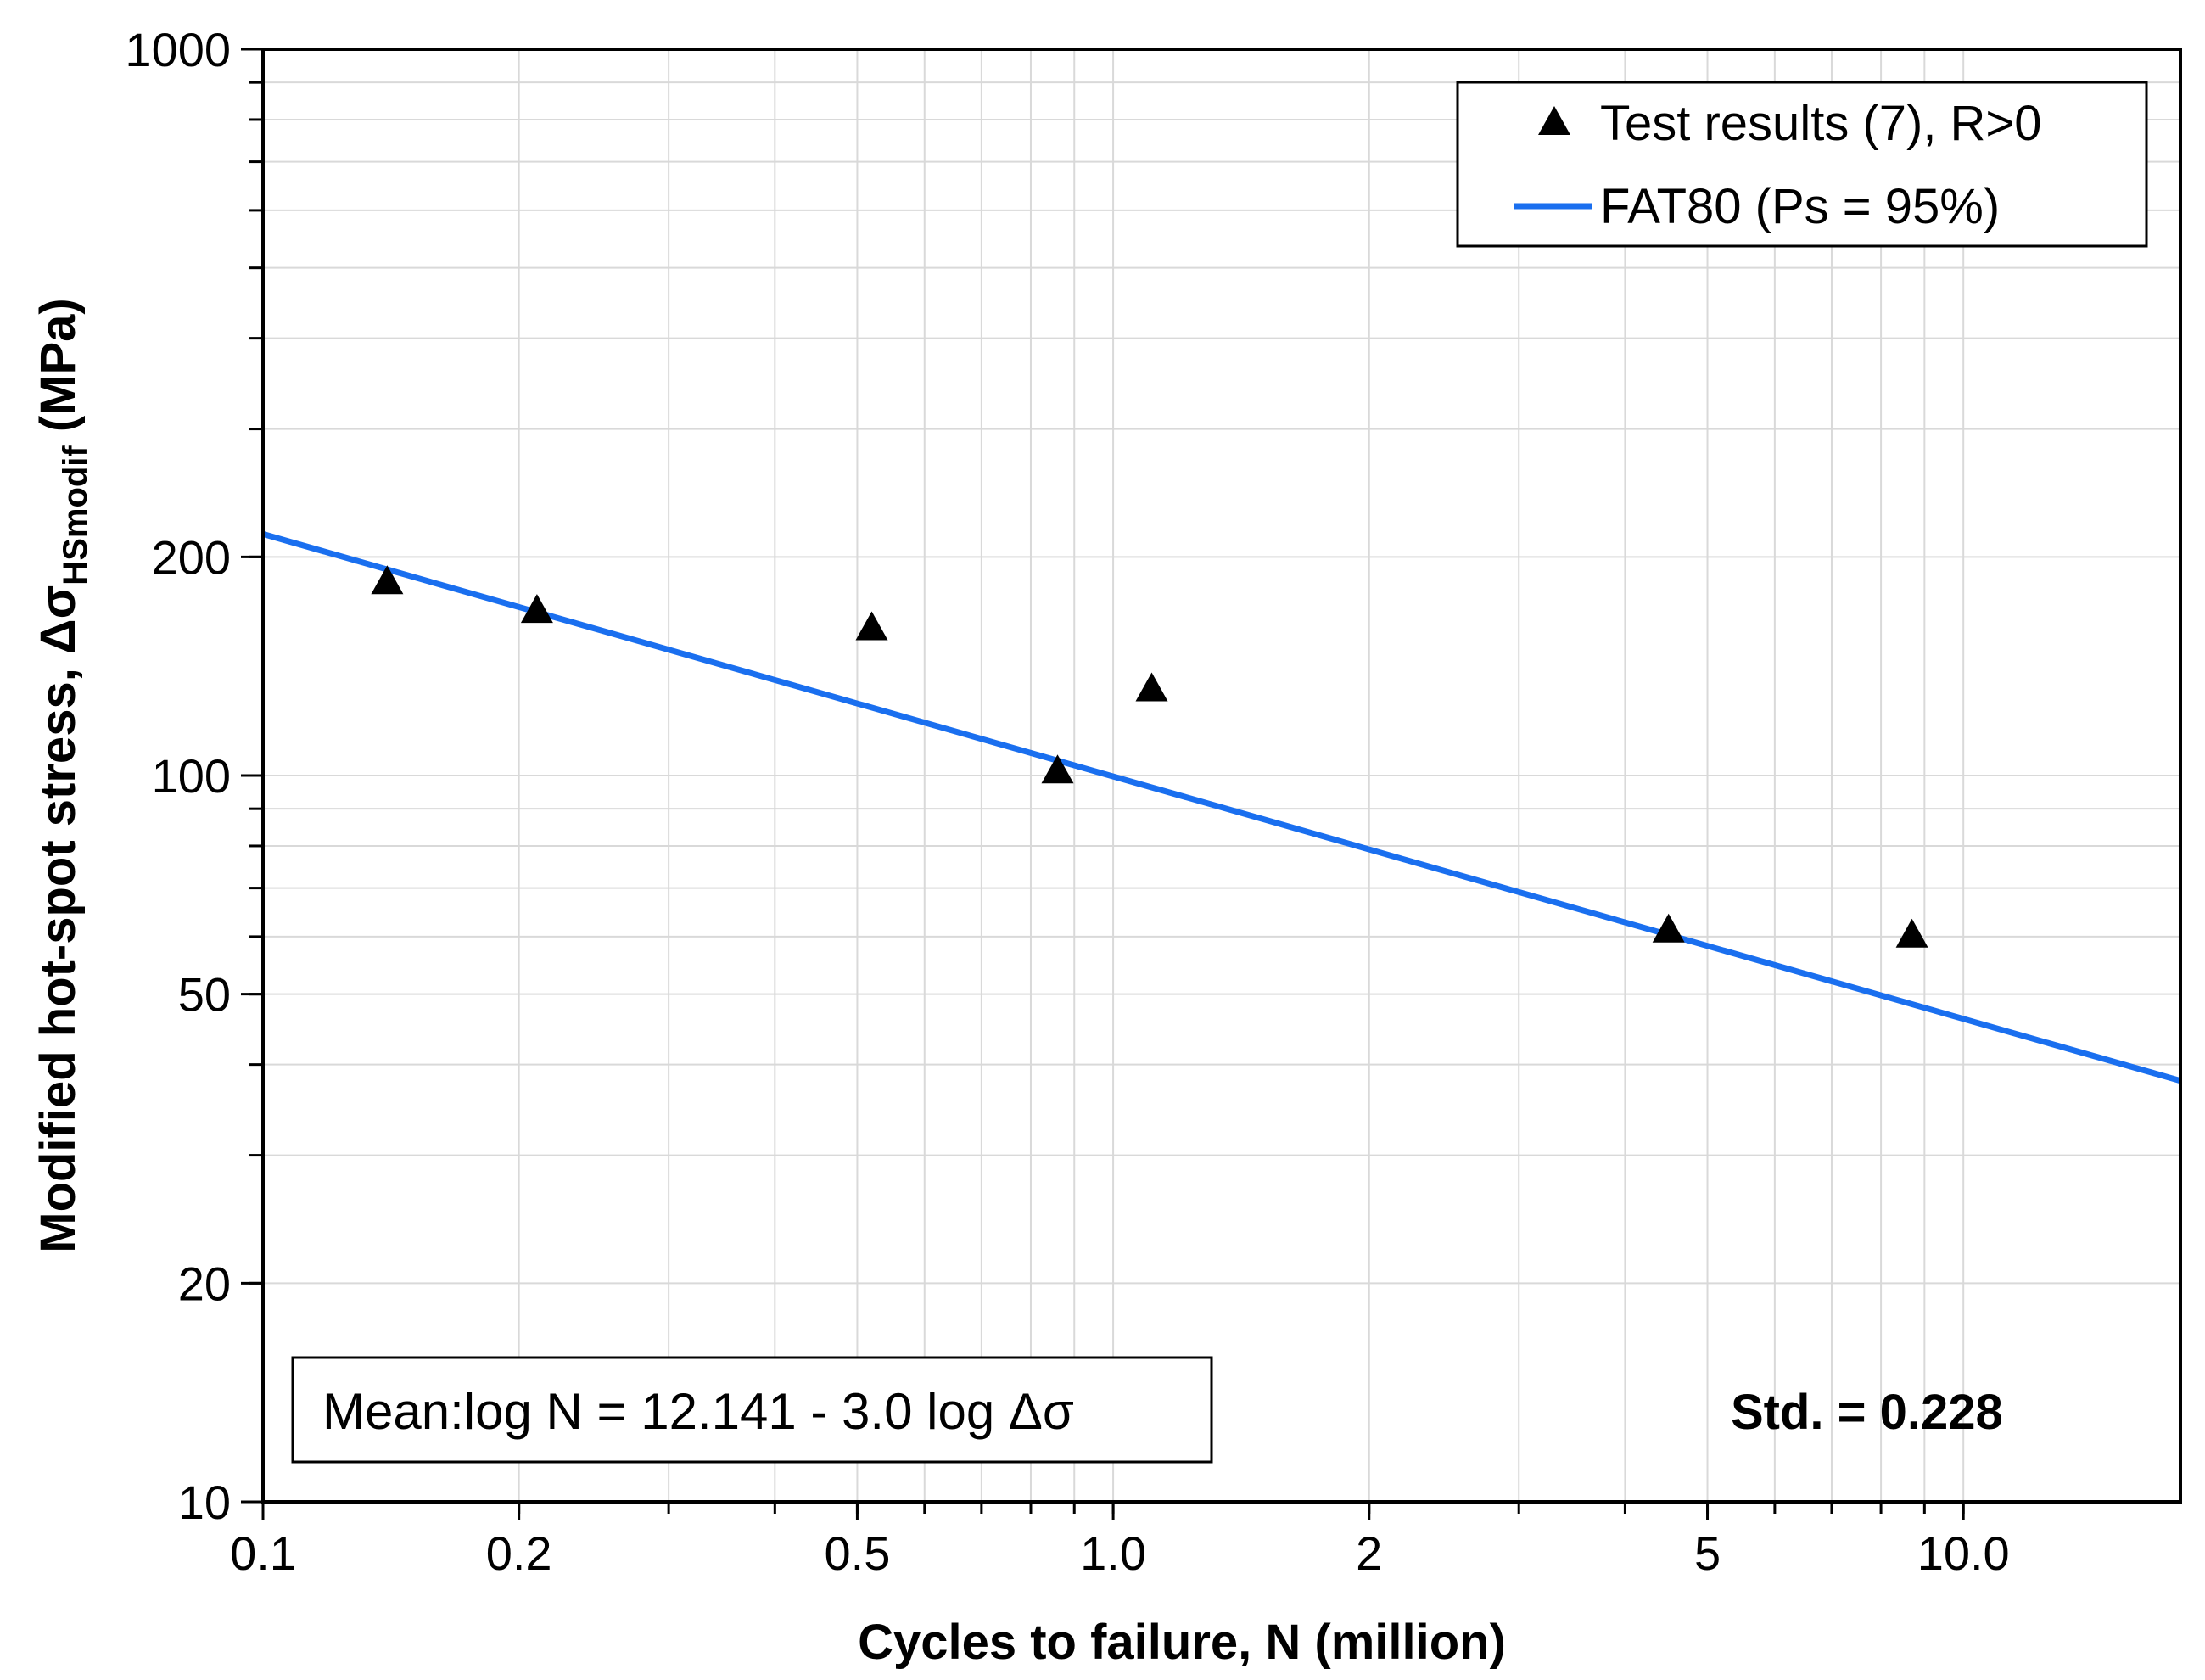 The image size is (2205, 1680). I want to click on y-tick-label: 100, so click(191, 776).